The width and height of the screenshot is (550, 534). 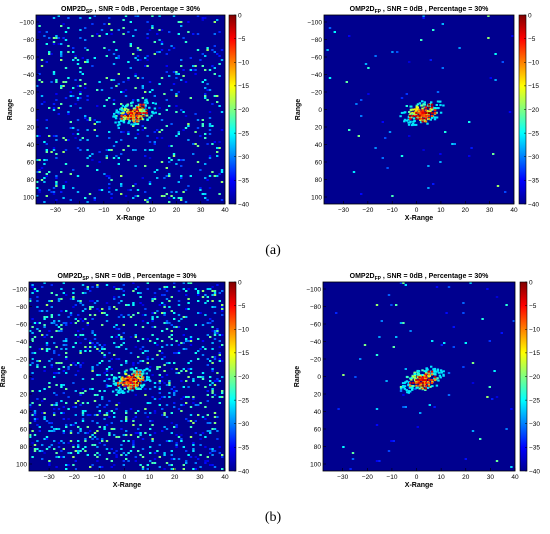 What do you see at coordinates (128, 277) in the screenshot?
I see `chart-title: OMP2DSP , SNR = 0dB , Percentage = 30%` at bounding box center [128, 277].